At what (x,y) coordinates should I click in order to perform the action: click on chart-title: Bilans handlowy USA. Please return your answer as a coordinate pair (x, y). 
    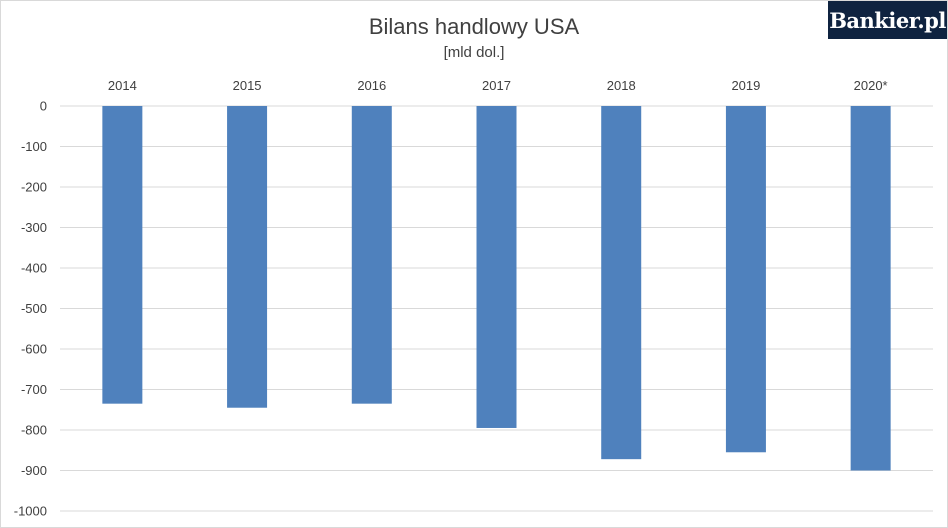
    Looking at the image, I should click on (474, 26).